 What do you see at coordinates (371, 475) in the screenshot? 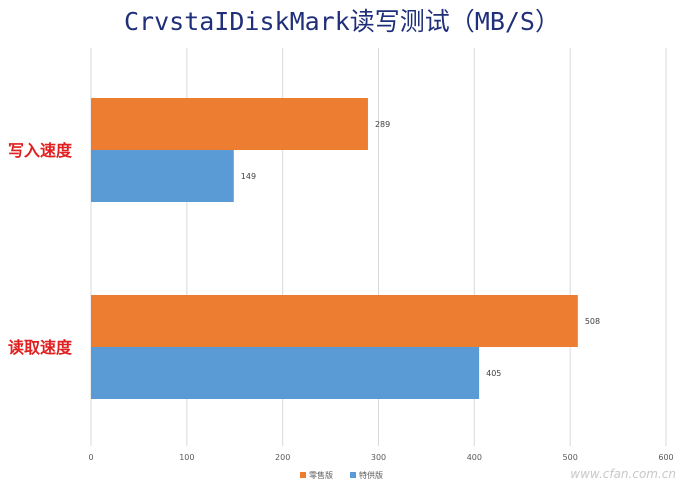
I see `legend-label: 特供版` at bounding box center [371, 475].